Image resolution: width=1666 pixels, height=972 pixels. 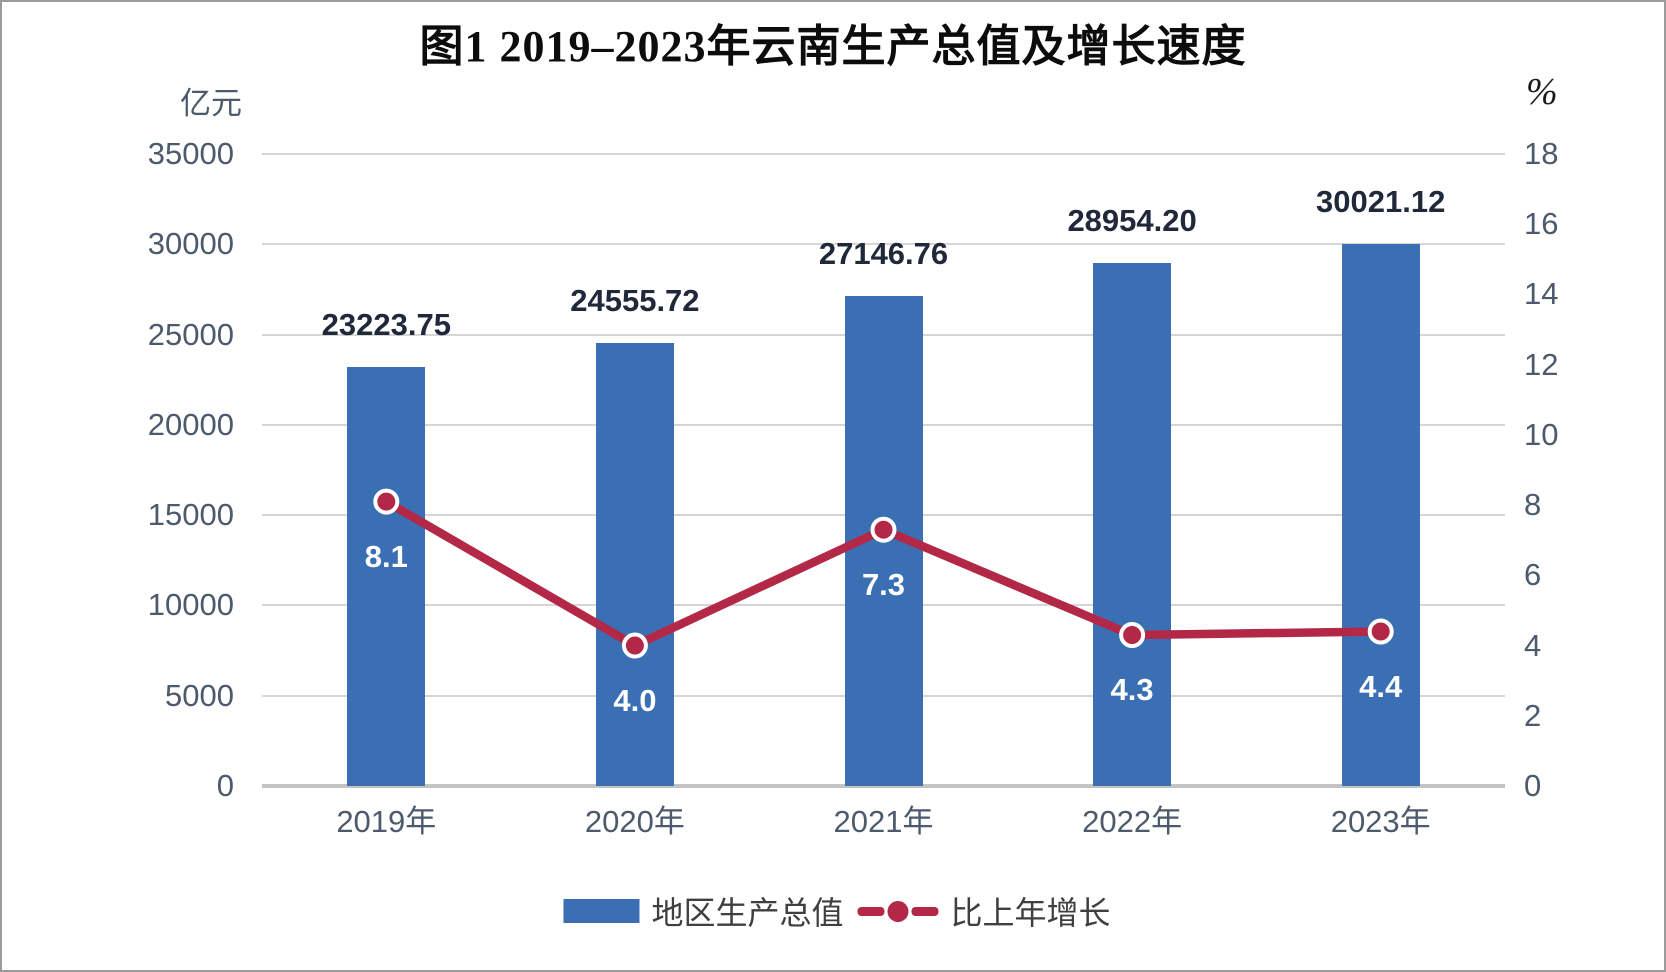 What do you see at coordinates (190, 334) in the screenshot?
I see `y-axis-tick-left: 25000` at bounding box center [190, 334].